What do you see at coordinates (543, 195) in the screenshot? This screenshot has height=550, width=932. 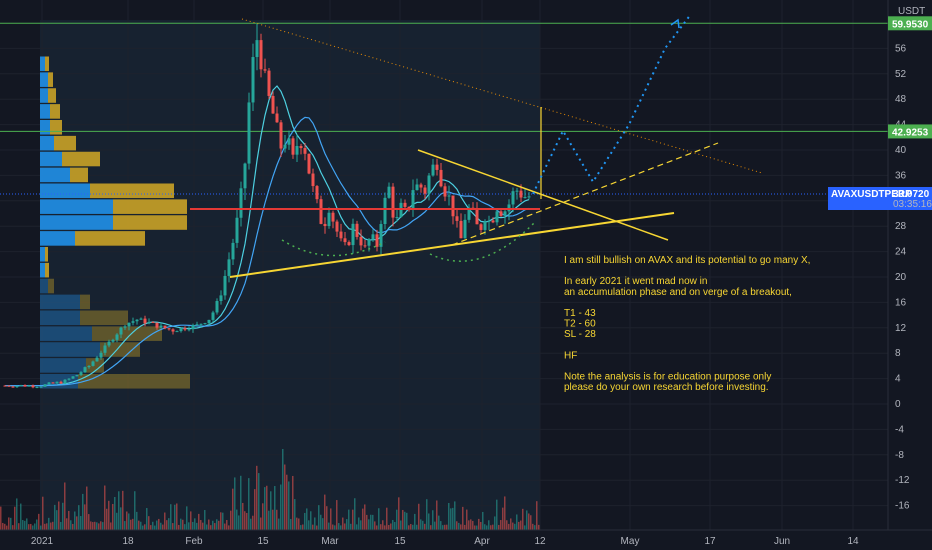 I see `descending-resistance-line` at bounding box center [543, 195].